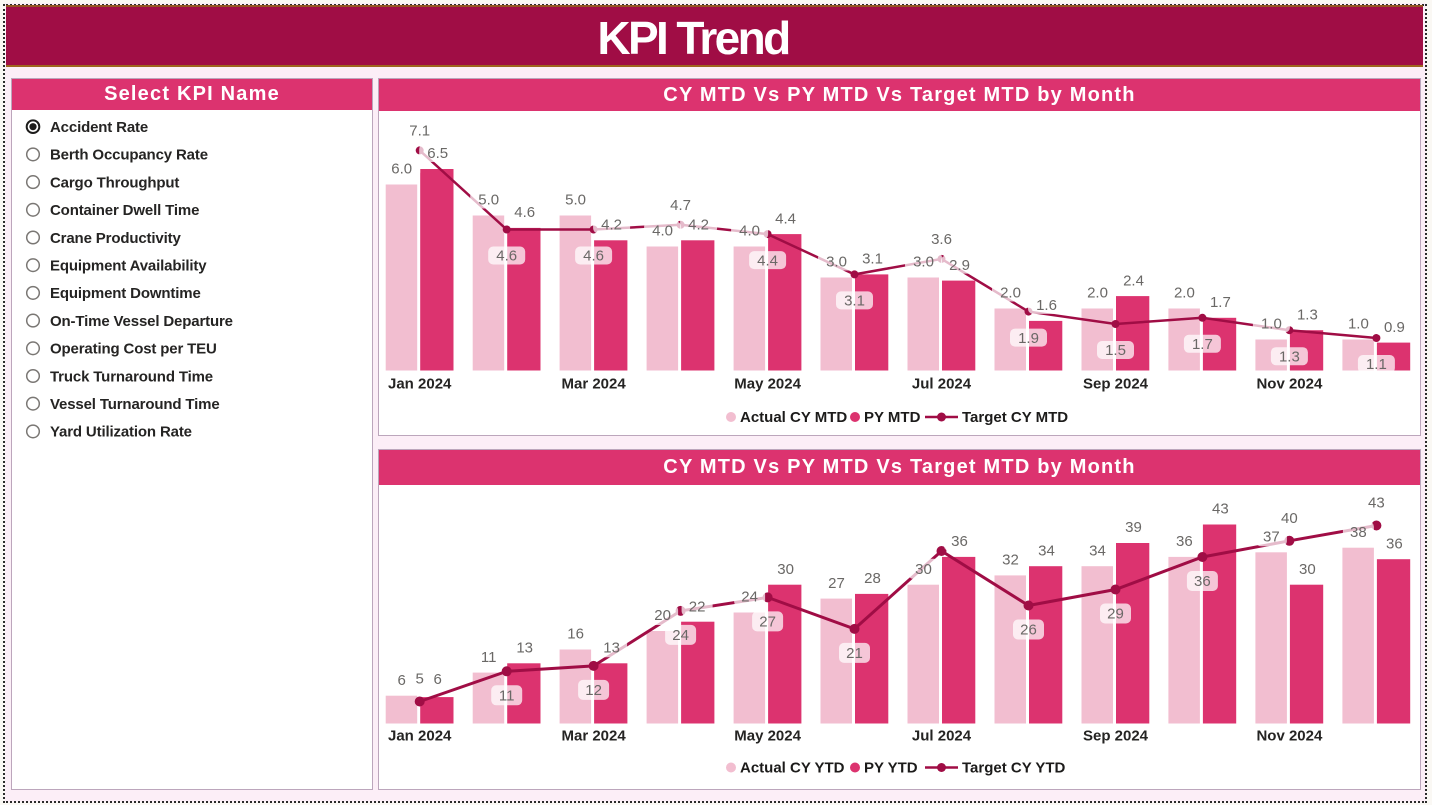  What do you see at coordinates (419, 131) in the screenshot?
I see `svg-text: 7.1` at bounding box center [419, 131].